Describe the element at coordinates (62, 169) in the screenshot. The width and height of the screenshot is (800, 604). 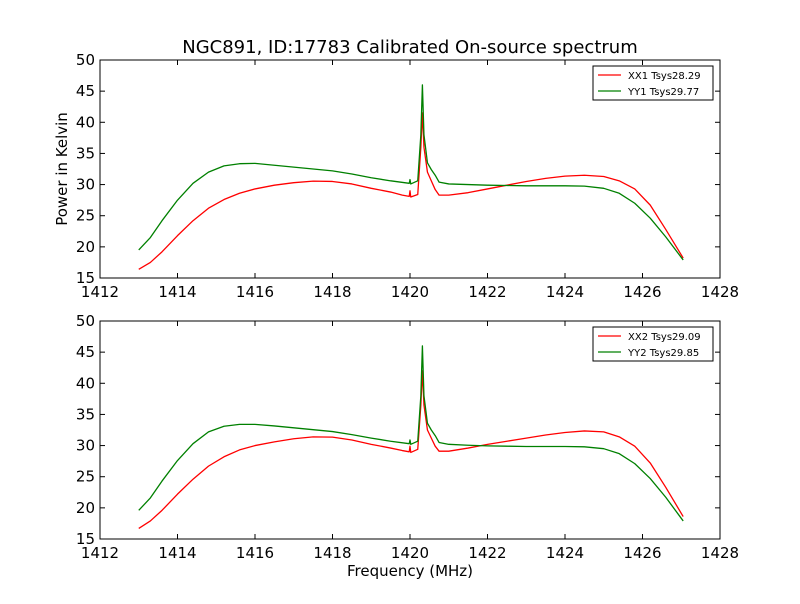
I see `y-axis-label: Power in Kelvin` at that location.